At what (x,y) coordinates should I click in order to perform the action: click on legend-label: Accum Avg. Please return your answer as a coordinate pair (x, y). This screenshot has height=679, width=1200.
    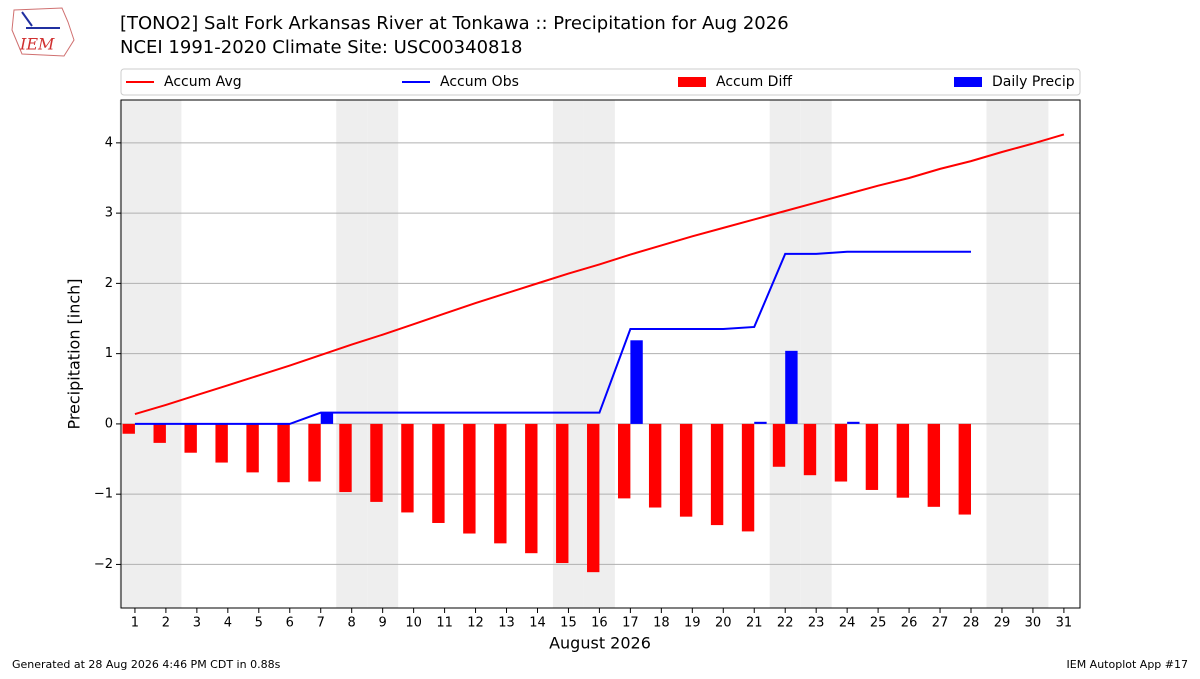
    Looking at the image, I should click on (203, 82).